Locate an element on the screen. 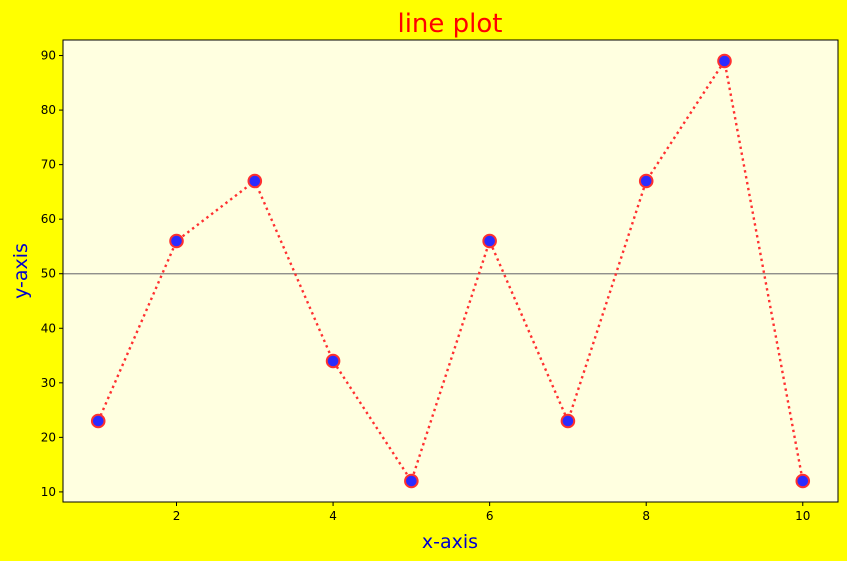 The width and height of the screenshot is (847, 561). y-tick-label: 80 is located at coordinates (48, 110).